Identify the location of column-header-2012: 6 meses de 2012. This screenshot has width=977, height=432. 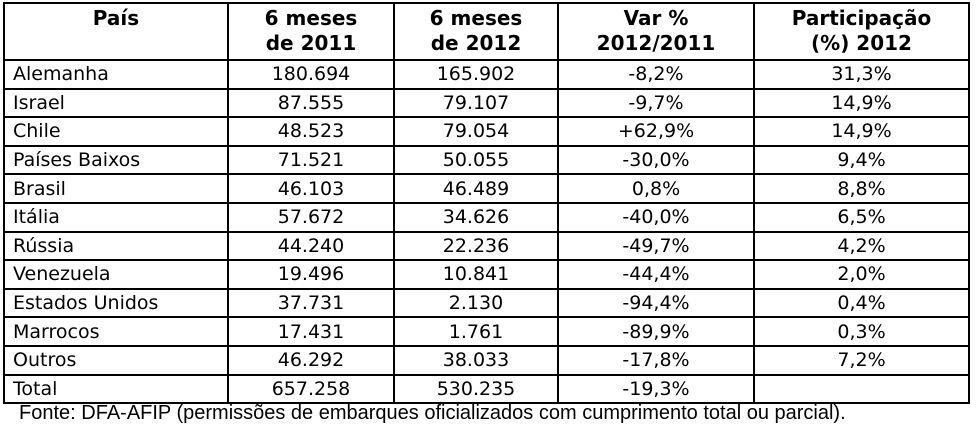
(476, 31).